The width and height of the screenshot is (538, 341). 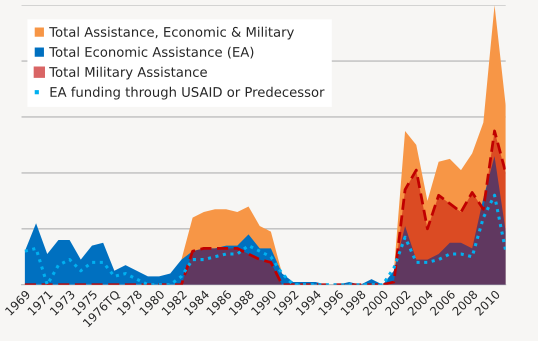 What do you see at coordinates (128, 73) in the screenshot?
I see `legend-label: Total Military Assistance` at bounding box center [128, 73].